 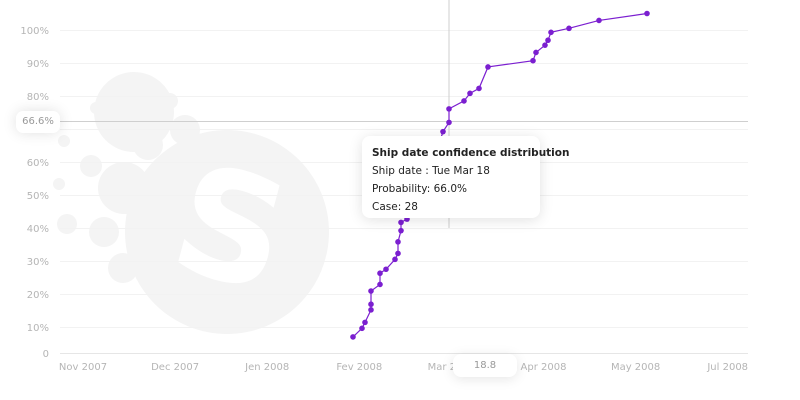 What do you see at coordinates (359, 367) in the screenshot?
I see `x-tick-label: Fev 2008` at bounding box center [359, 367].